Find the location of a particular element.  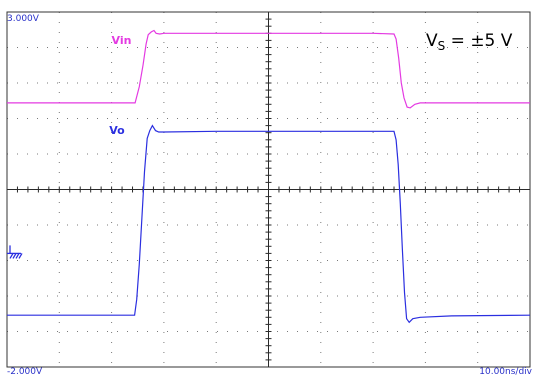

supply-annotation-sub: S is located at coordinates (442, 46).